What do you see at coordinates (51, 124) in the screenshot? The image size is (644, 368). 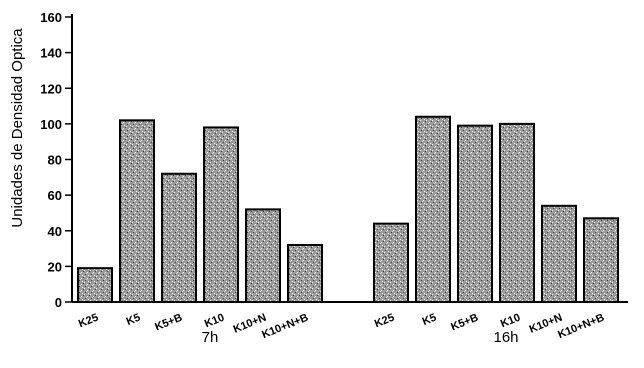 I see `y-tick-label: 100` at bounding box center [51, 124].